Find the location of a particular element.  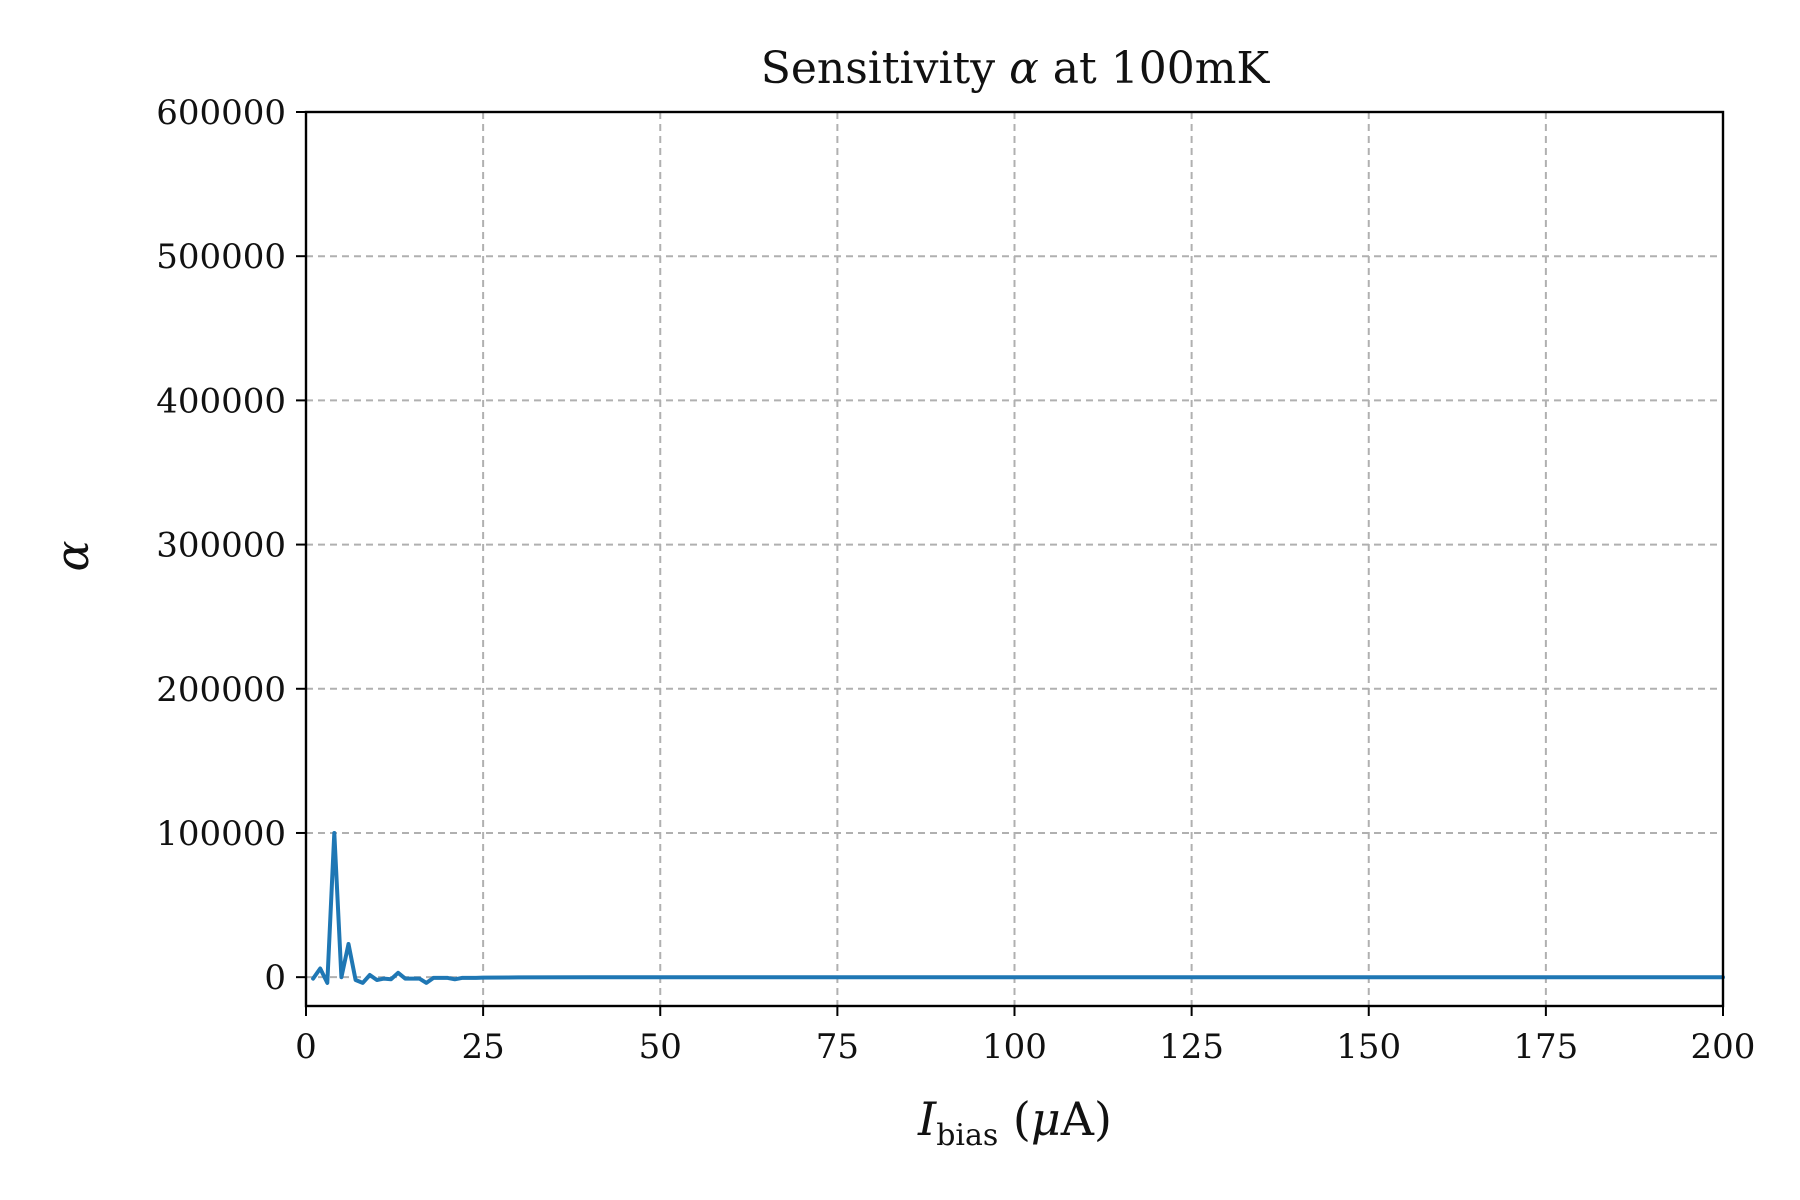

y-tick-label: 0 is located at coordinates (275, 978).